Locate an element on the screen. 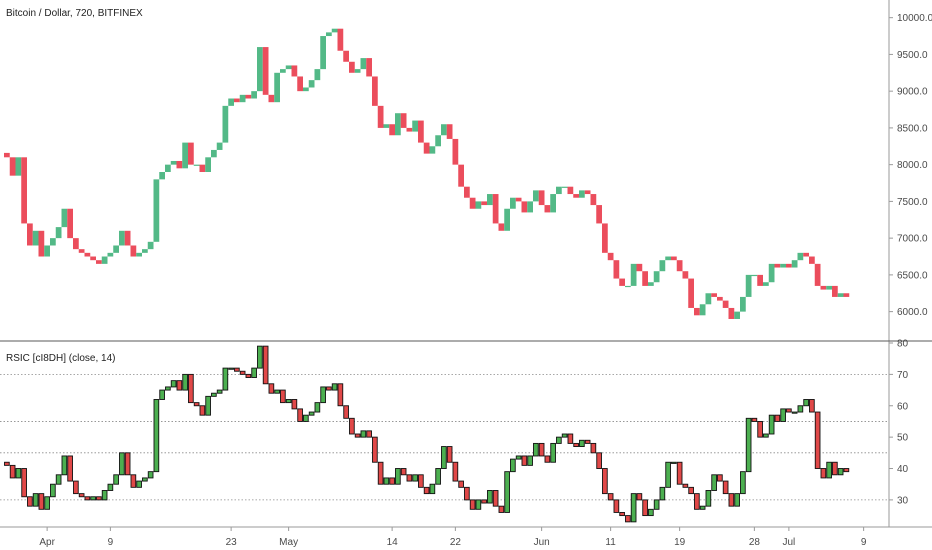 This screenshot has height=550, width=932. time-tick-label: 11 is located at coordinates (610, 542).